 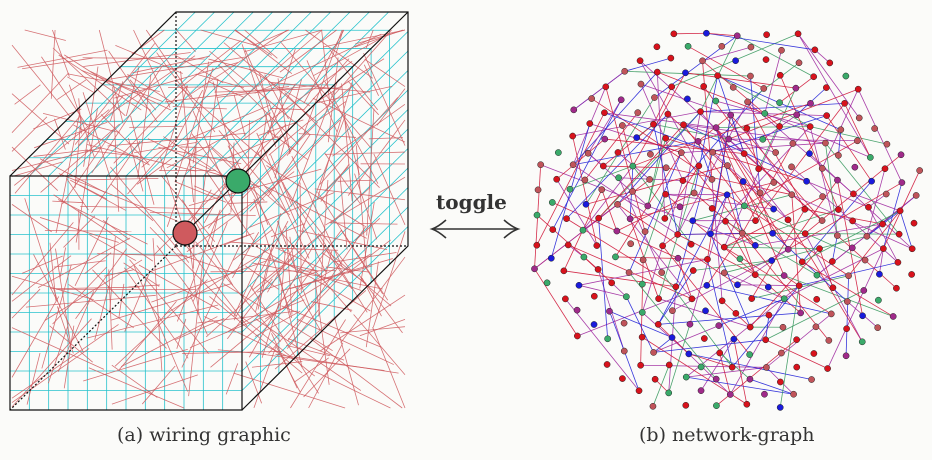 I want to click on grid-line, so click(x=325, y=230).